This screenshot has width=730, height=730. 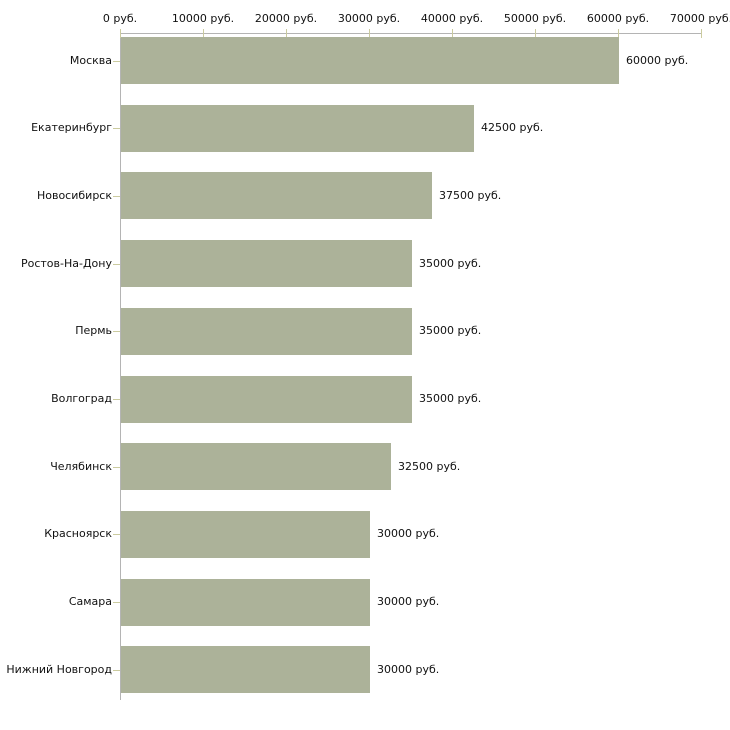 I want to click on category-label: Нижний Новгород, so click(x=59, y=669).